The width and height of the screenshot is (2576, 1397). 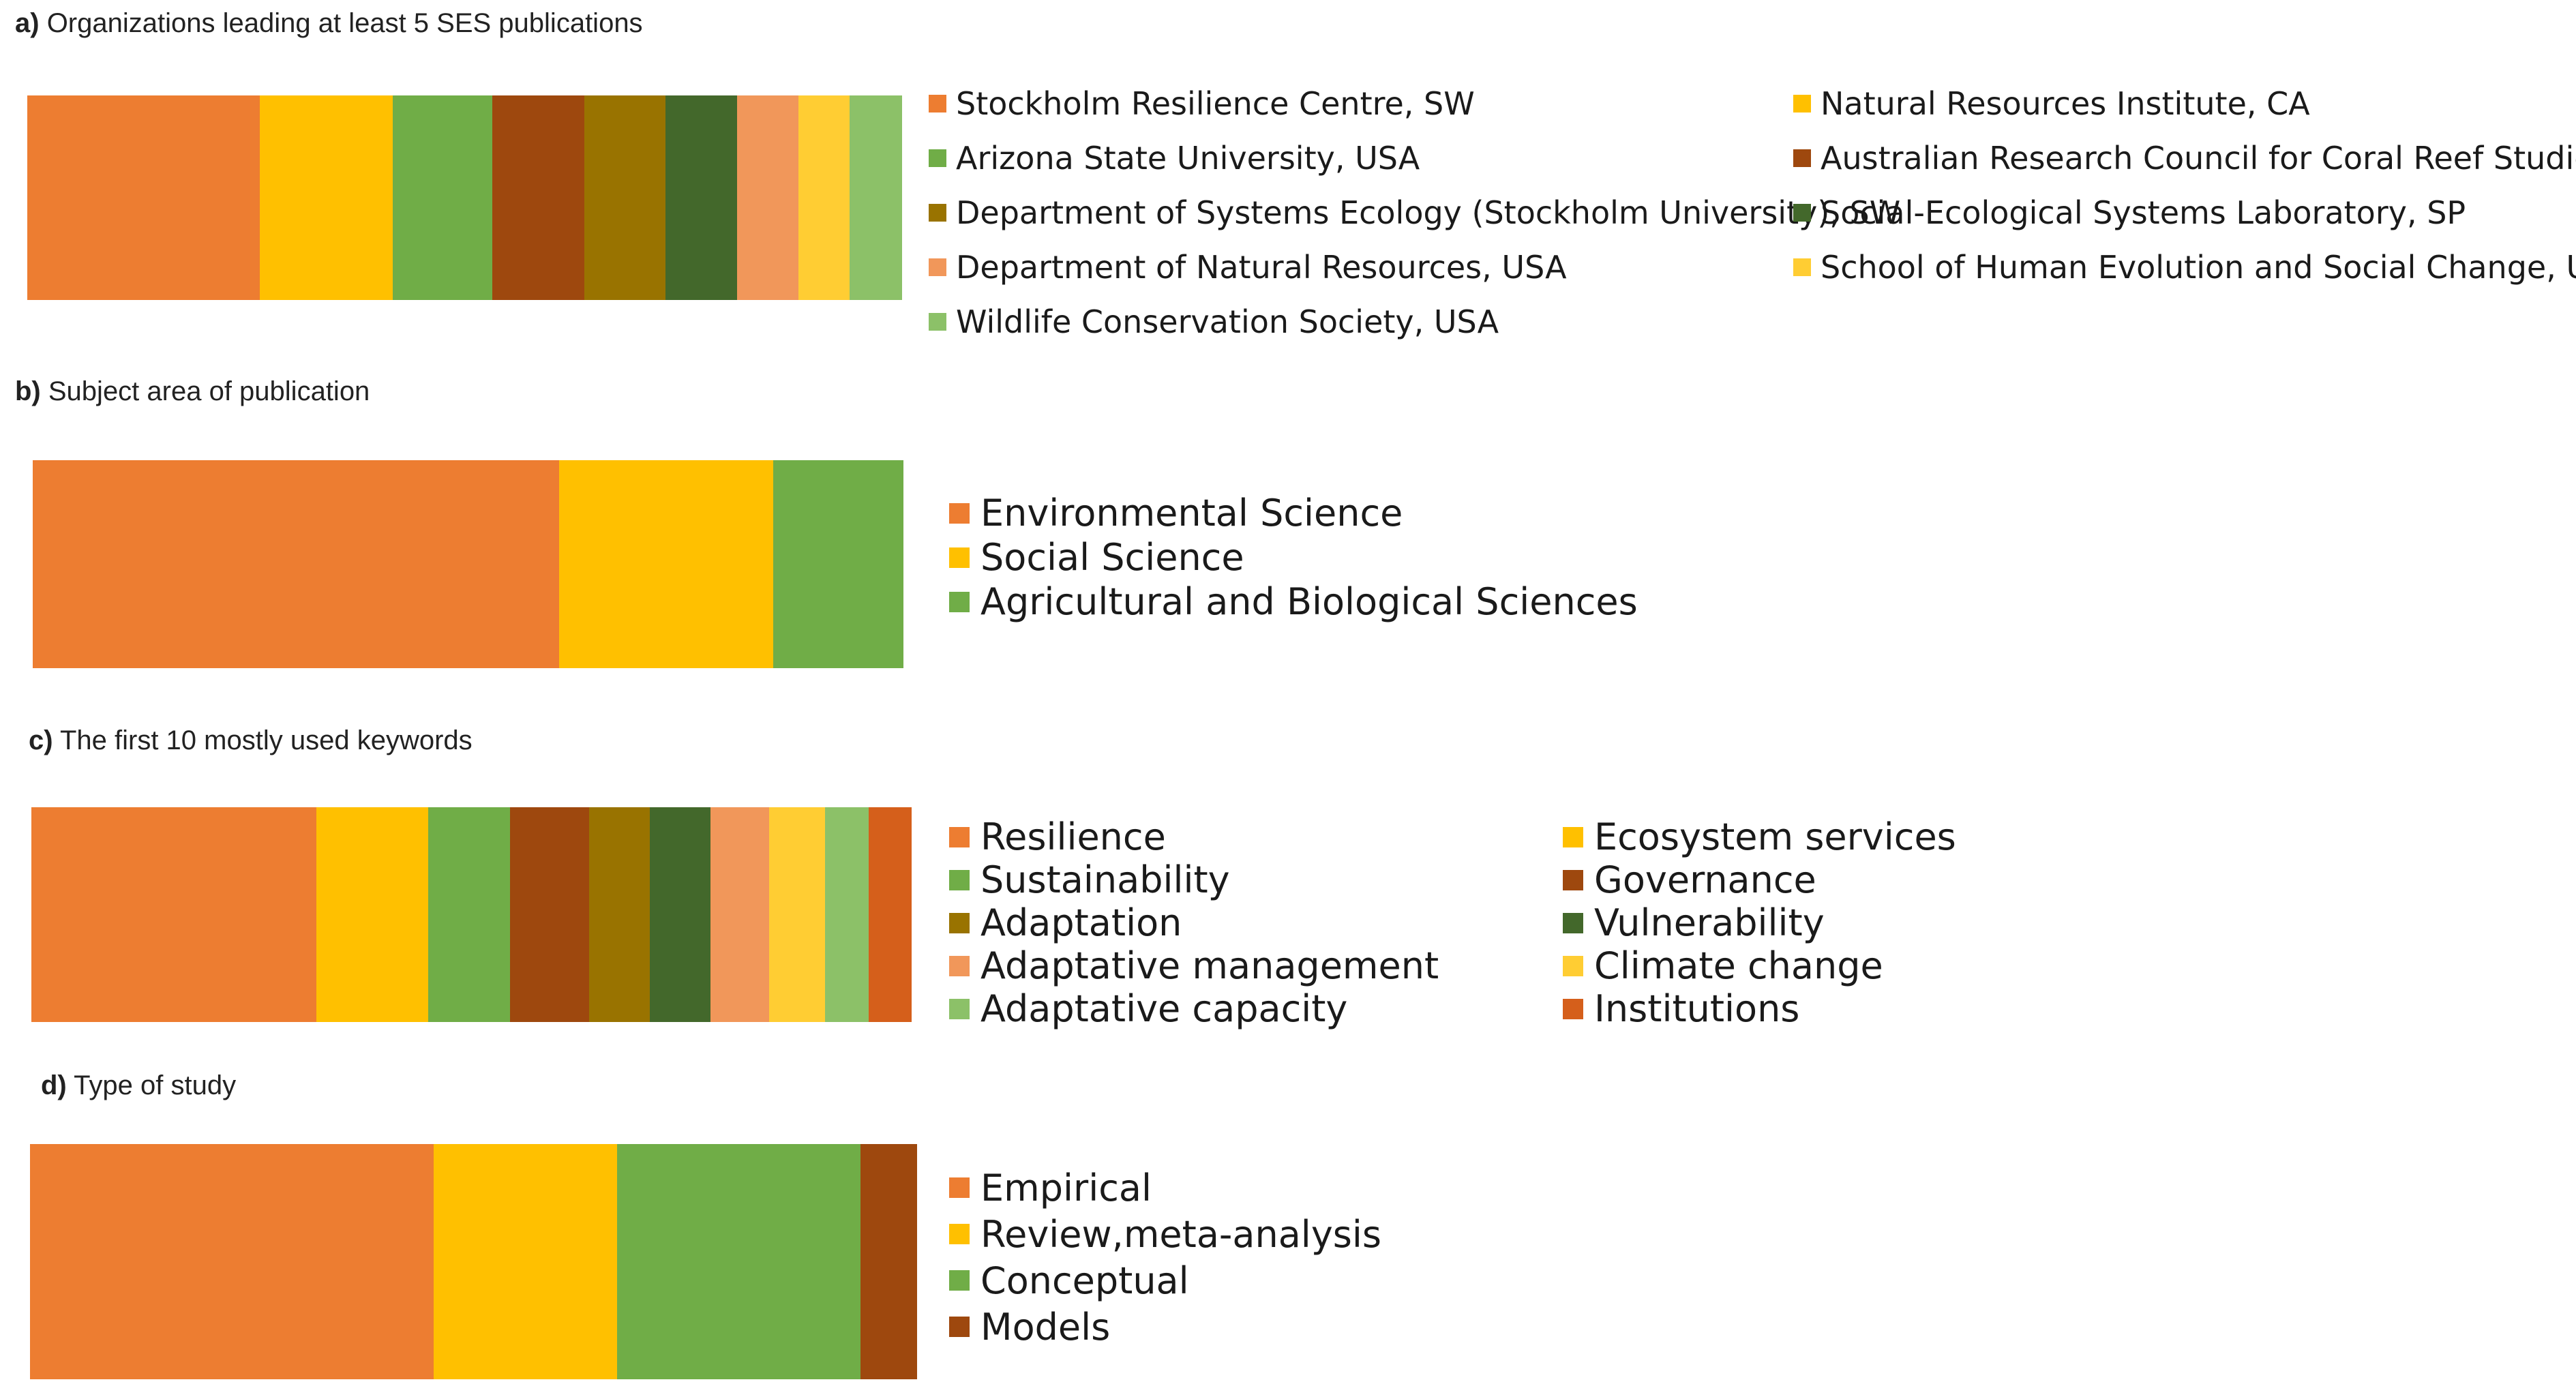 What do you see at coordinates (1081, 922) in the screenshot?
I see `legend-label: Adaptation` at bounding box center [1081, 922].